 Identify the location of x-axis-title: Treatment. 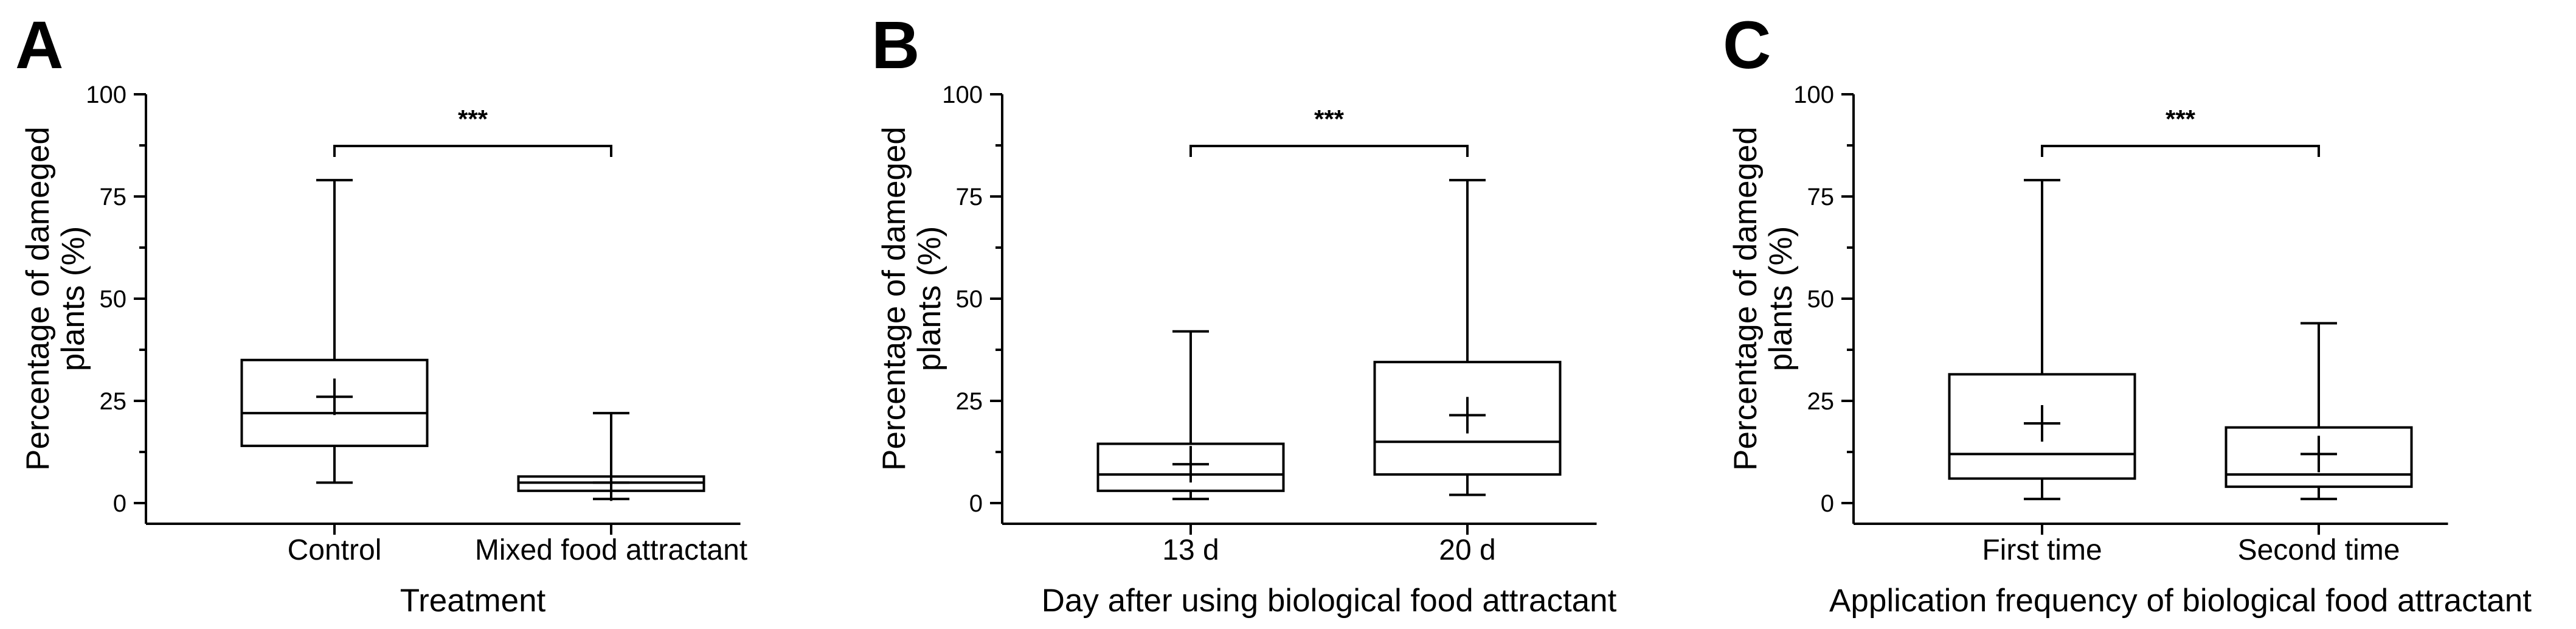
(473, 601).